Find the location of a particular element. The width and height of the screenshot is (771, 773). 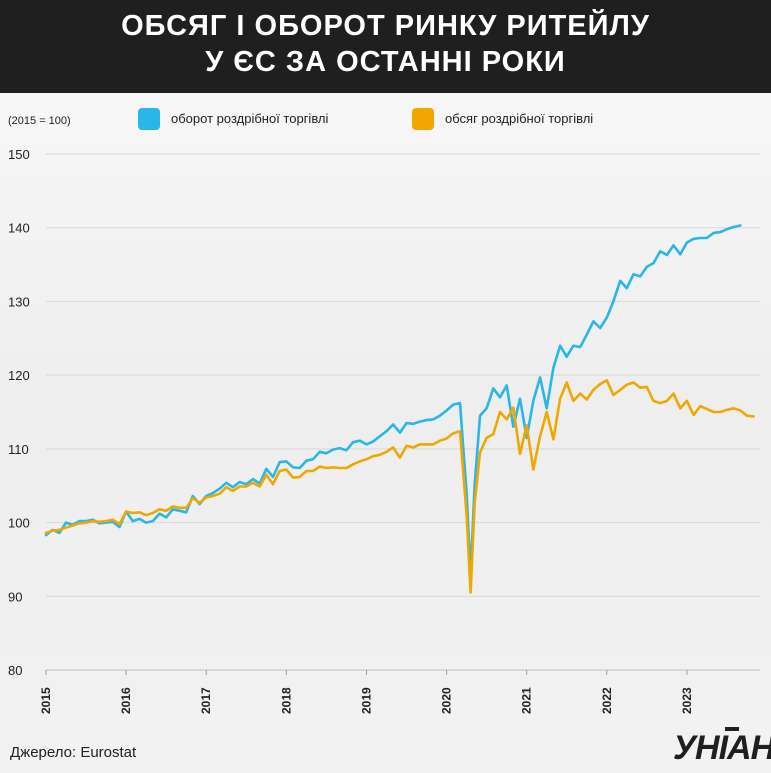

y-tick-label-130: 130 is located at coordinates (19, 301).